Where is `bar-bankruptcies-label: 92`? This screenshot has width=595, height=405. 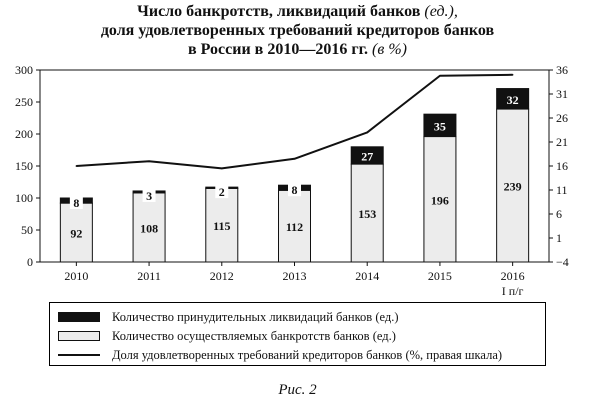
bar-bankruptcies-label: 92 is located at coordinates (76, 234).